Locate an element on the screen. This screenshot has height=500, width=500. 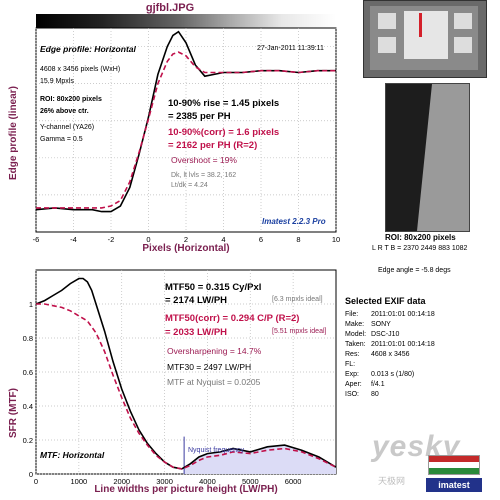
exif-key: Aper: is located at coordinates (353, 384).